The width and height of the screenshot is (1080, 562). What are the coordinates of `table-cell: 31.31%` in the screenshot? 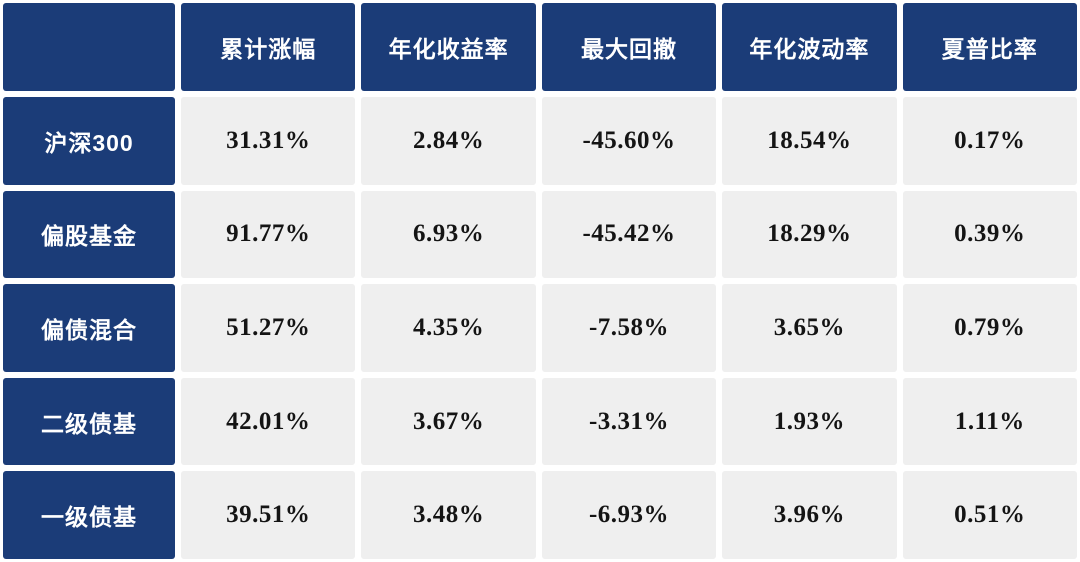 It's located at (268, 141).